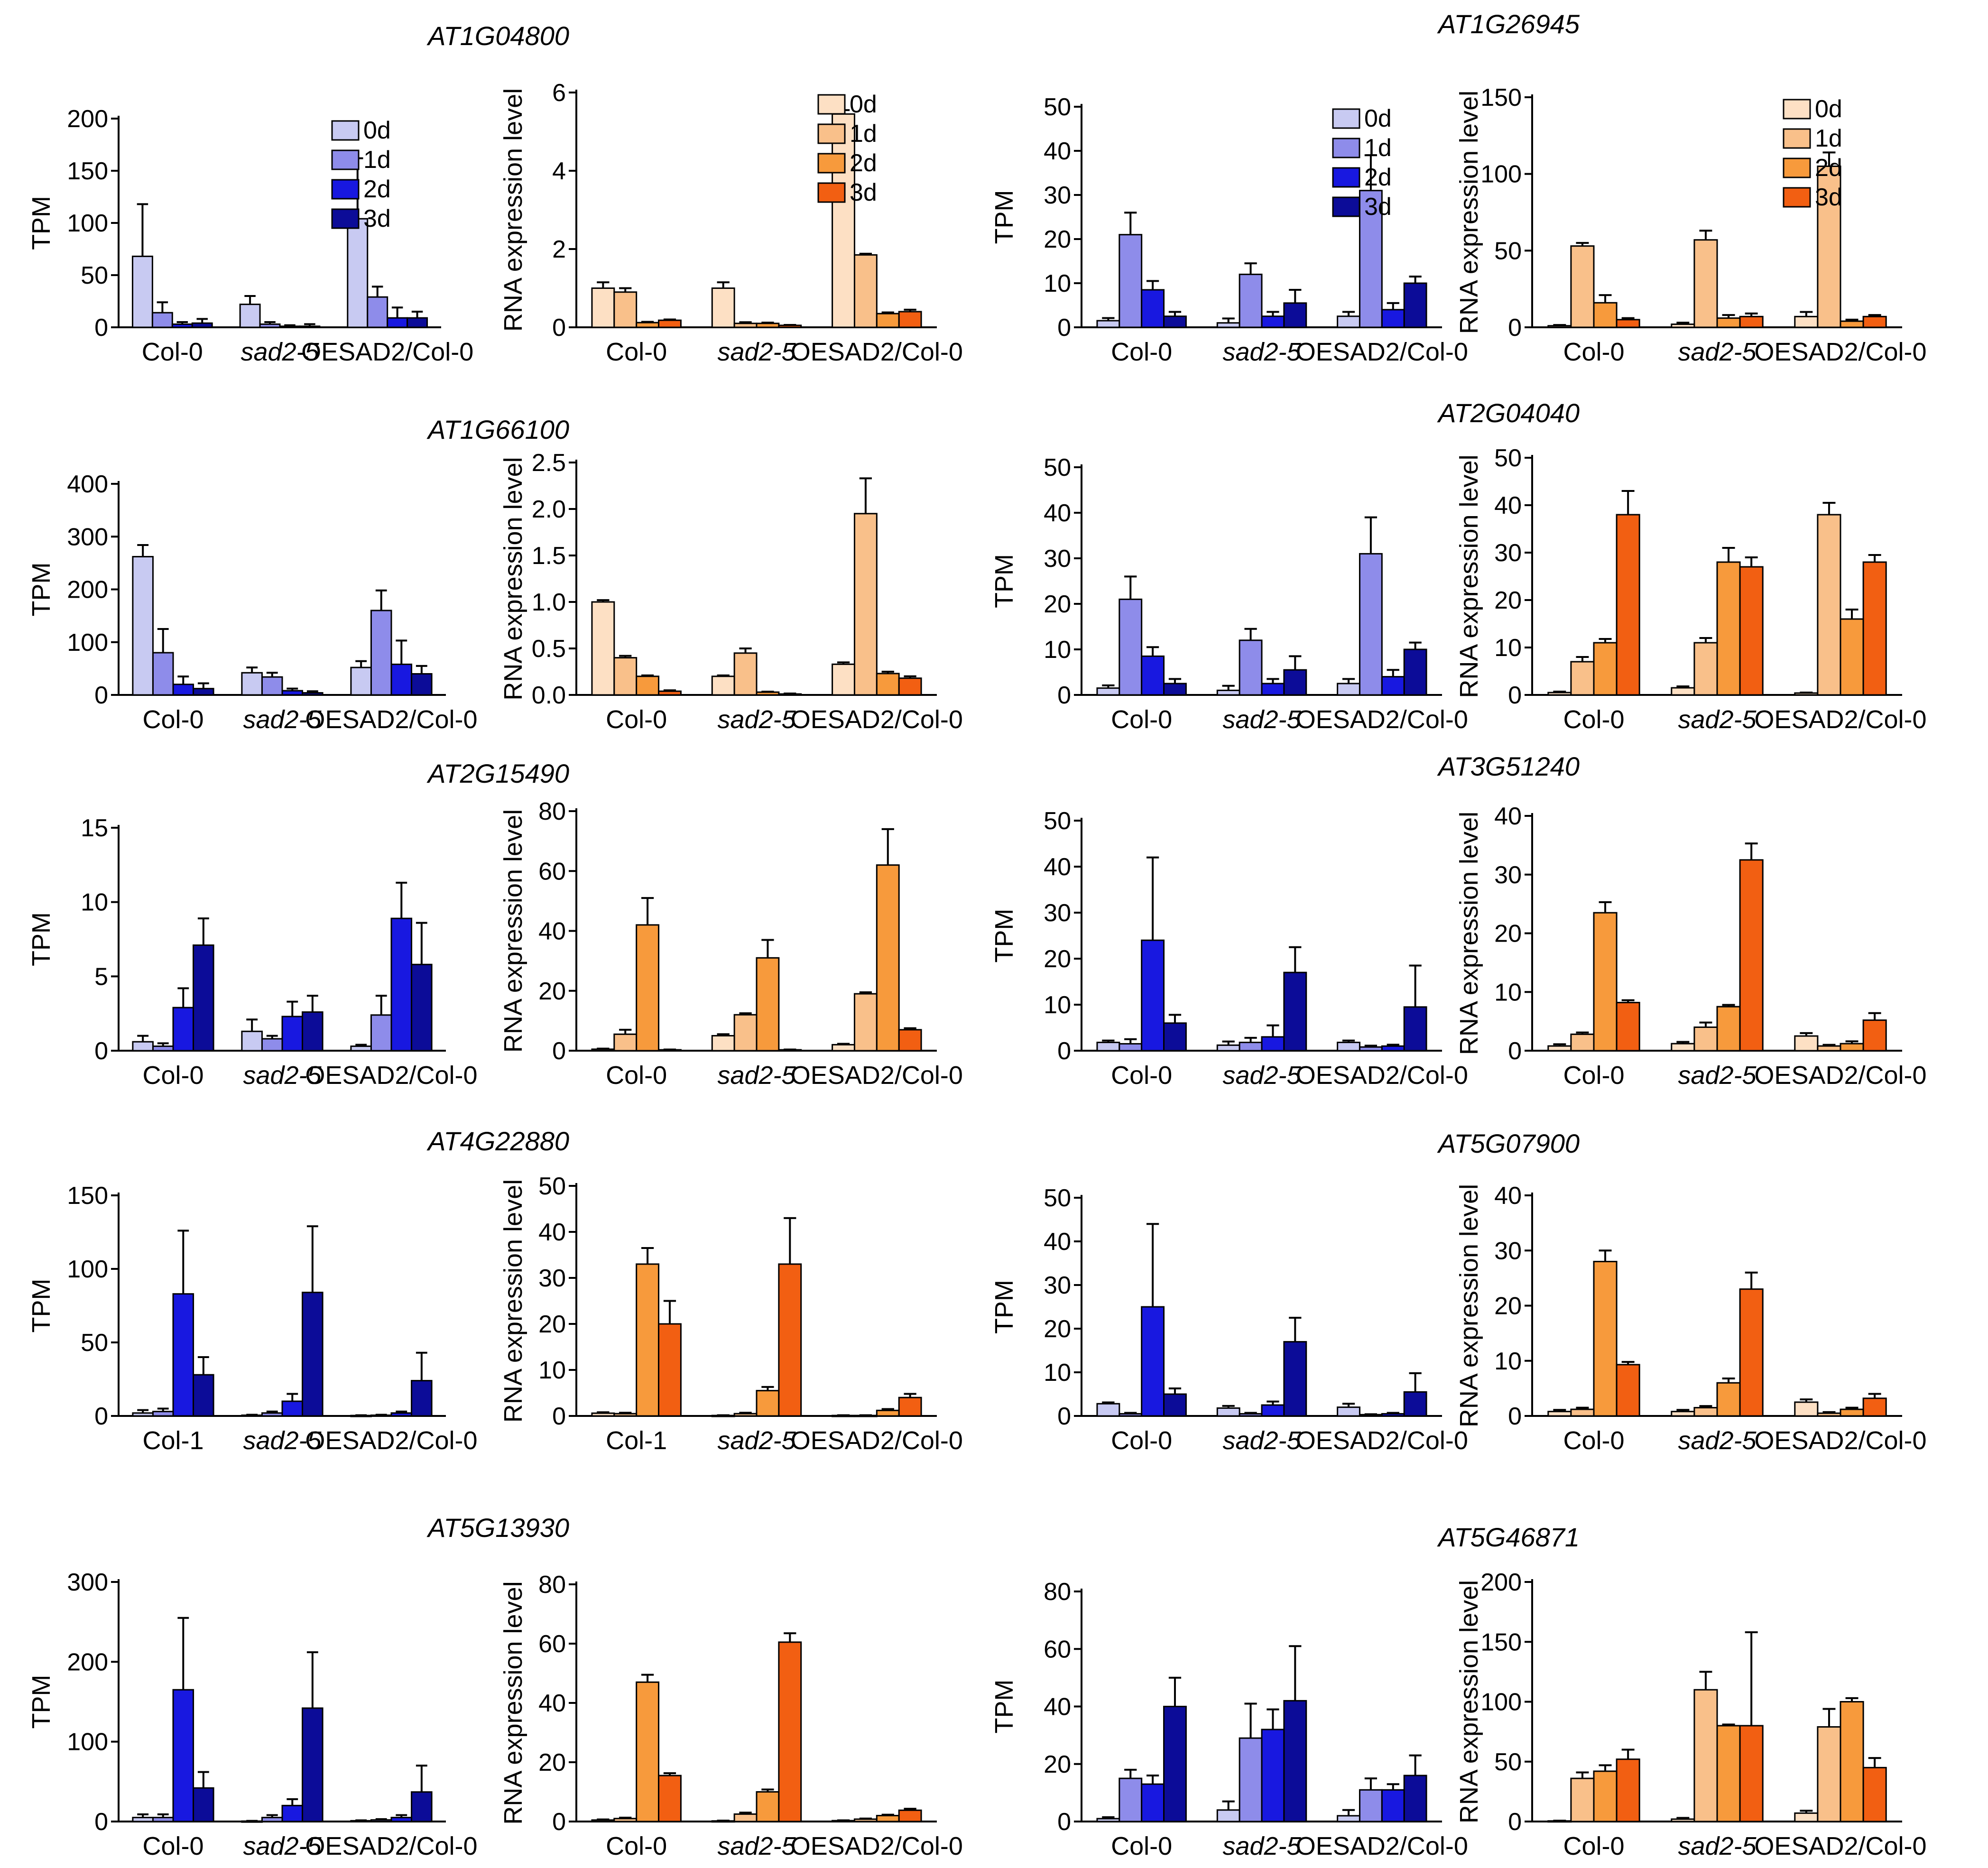 The width and height of the screenshot is (1988, 1868). What do you see at coordinates (87, 484) in the screenshot?
I see `y-tick-label: 400` at bounding box center [87, 484].